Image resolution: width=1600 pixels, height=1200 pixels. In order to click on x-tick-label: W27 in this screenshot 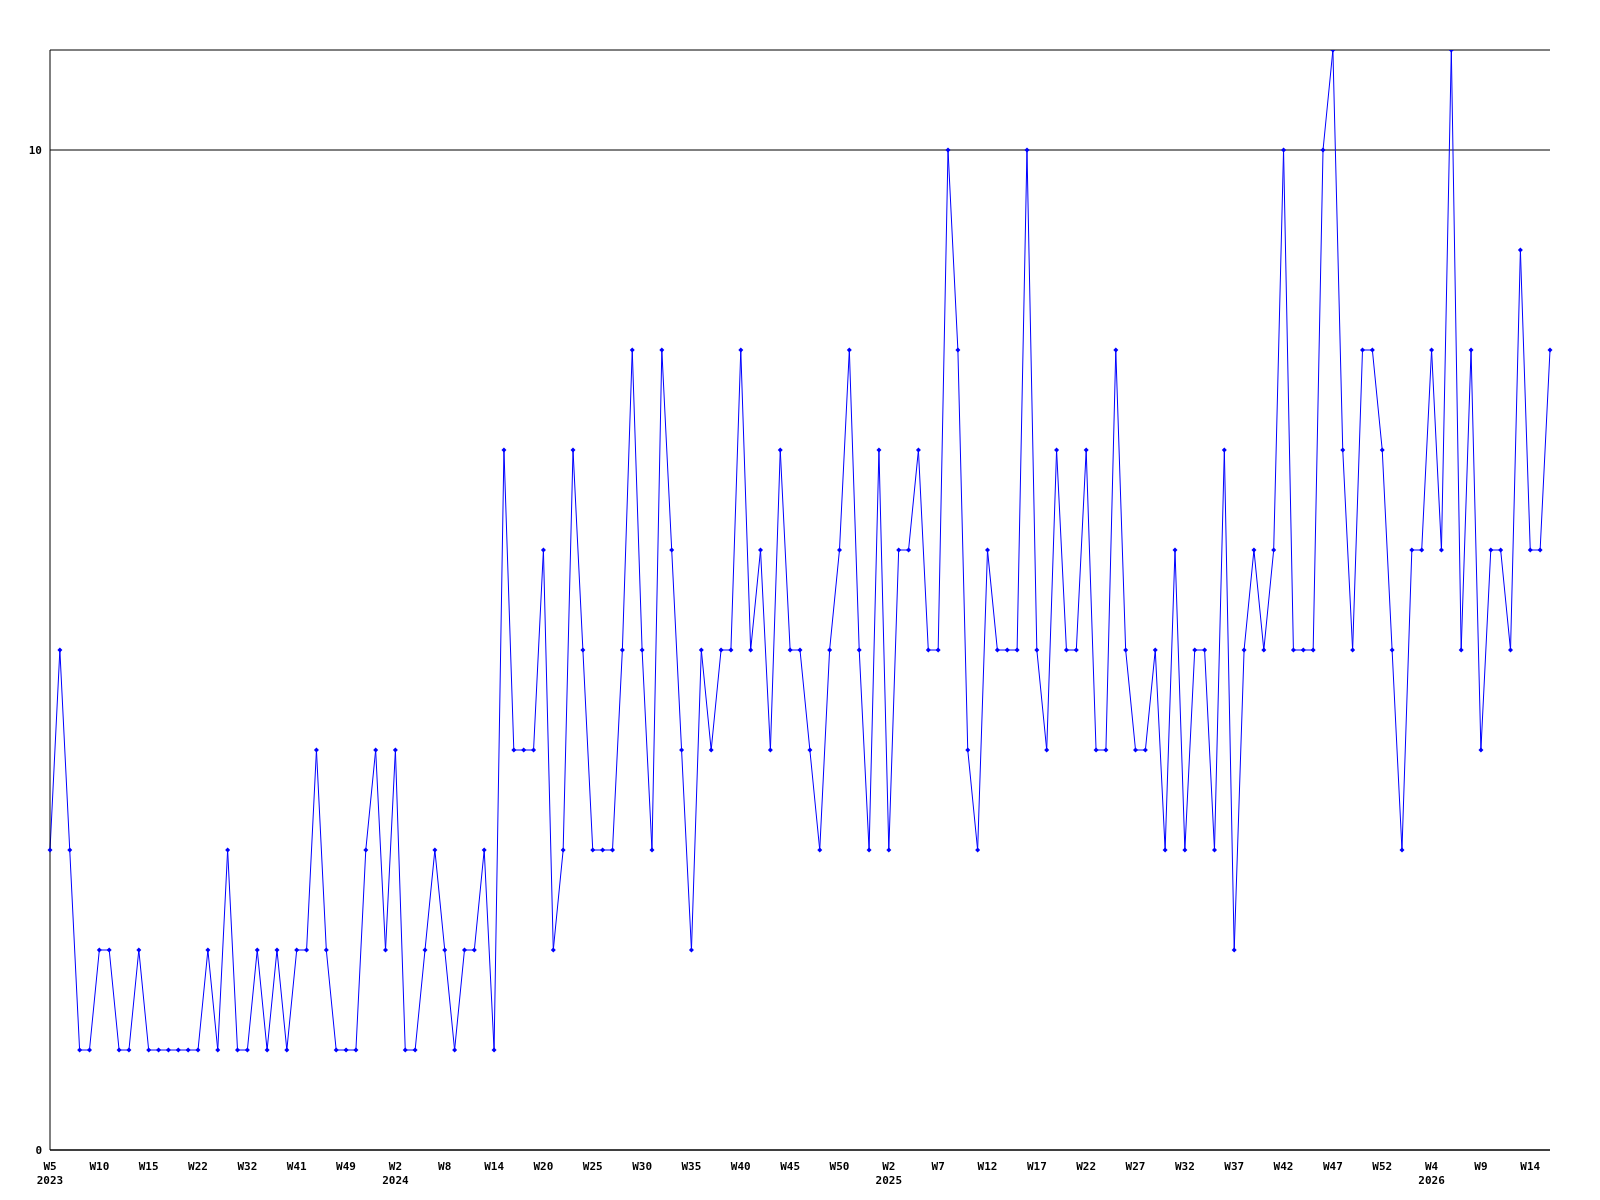, I will do `click(1135, 1166)`.